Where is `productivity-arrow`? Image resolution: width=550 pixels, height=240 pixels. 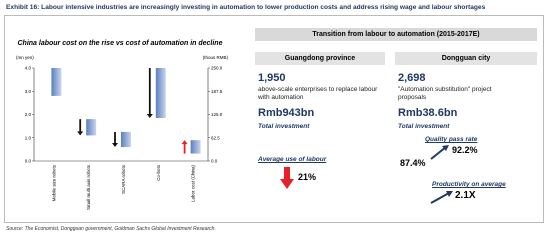
productivity-arrow is located at coordinates (441, 197).